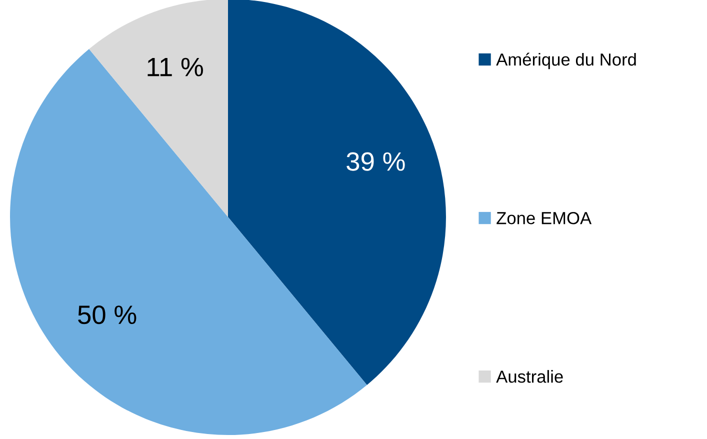 The height and width of the screenshot is (439, 707). What do you see at coordinates (529, 376) in the screenshot?
I see `legend-label: Australie` at bounding box center [529, 376].